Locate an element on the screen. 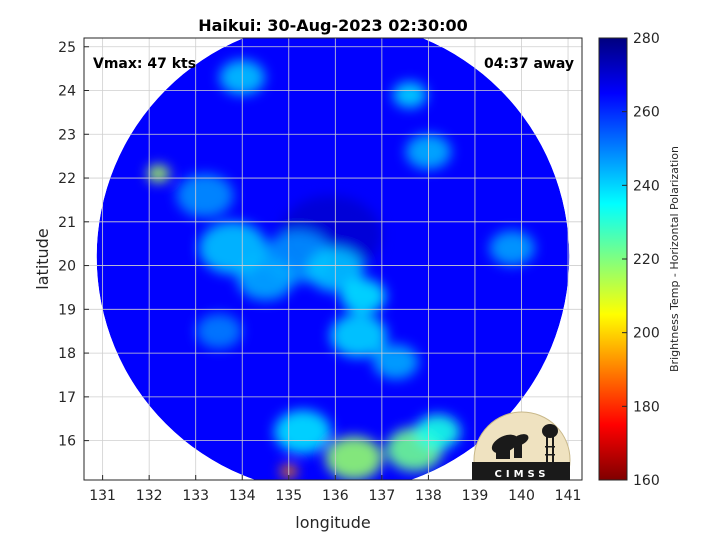 This screenshot has height=540, width=720. y-tick-label: 24 is located at coordinates (67, 92).